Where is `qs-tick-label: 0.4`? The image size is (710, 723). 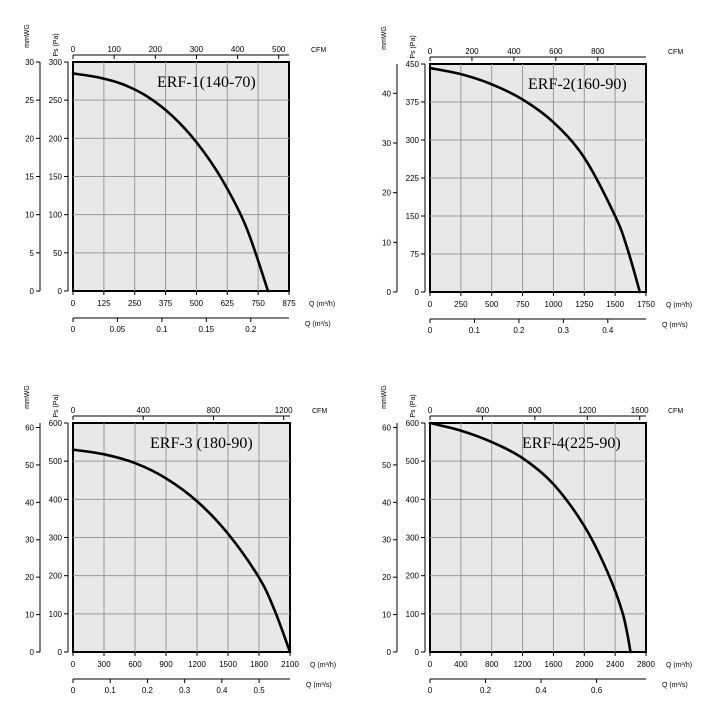
qs-tick-label: 0.4 is located at coordinates (541, 690).